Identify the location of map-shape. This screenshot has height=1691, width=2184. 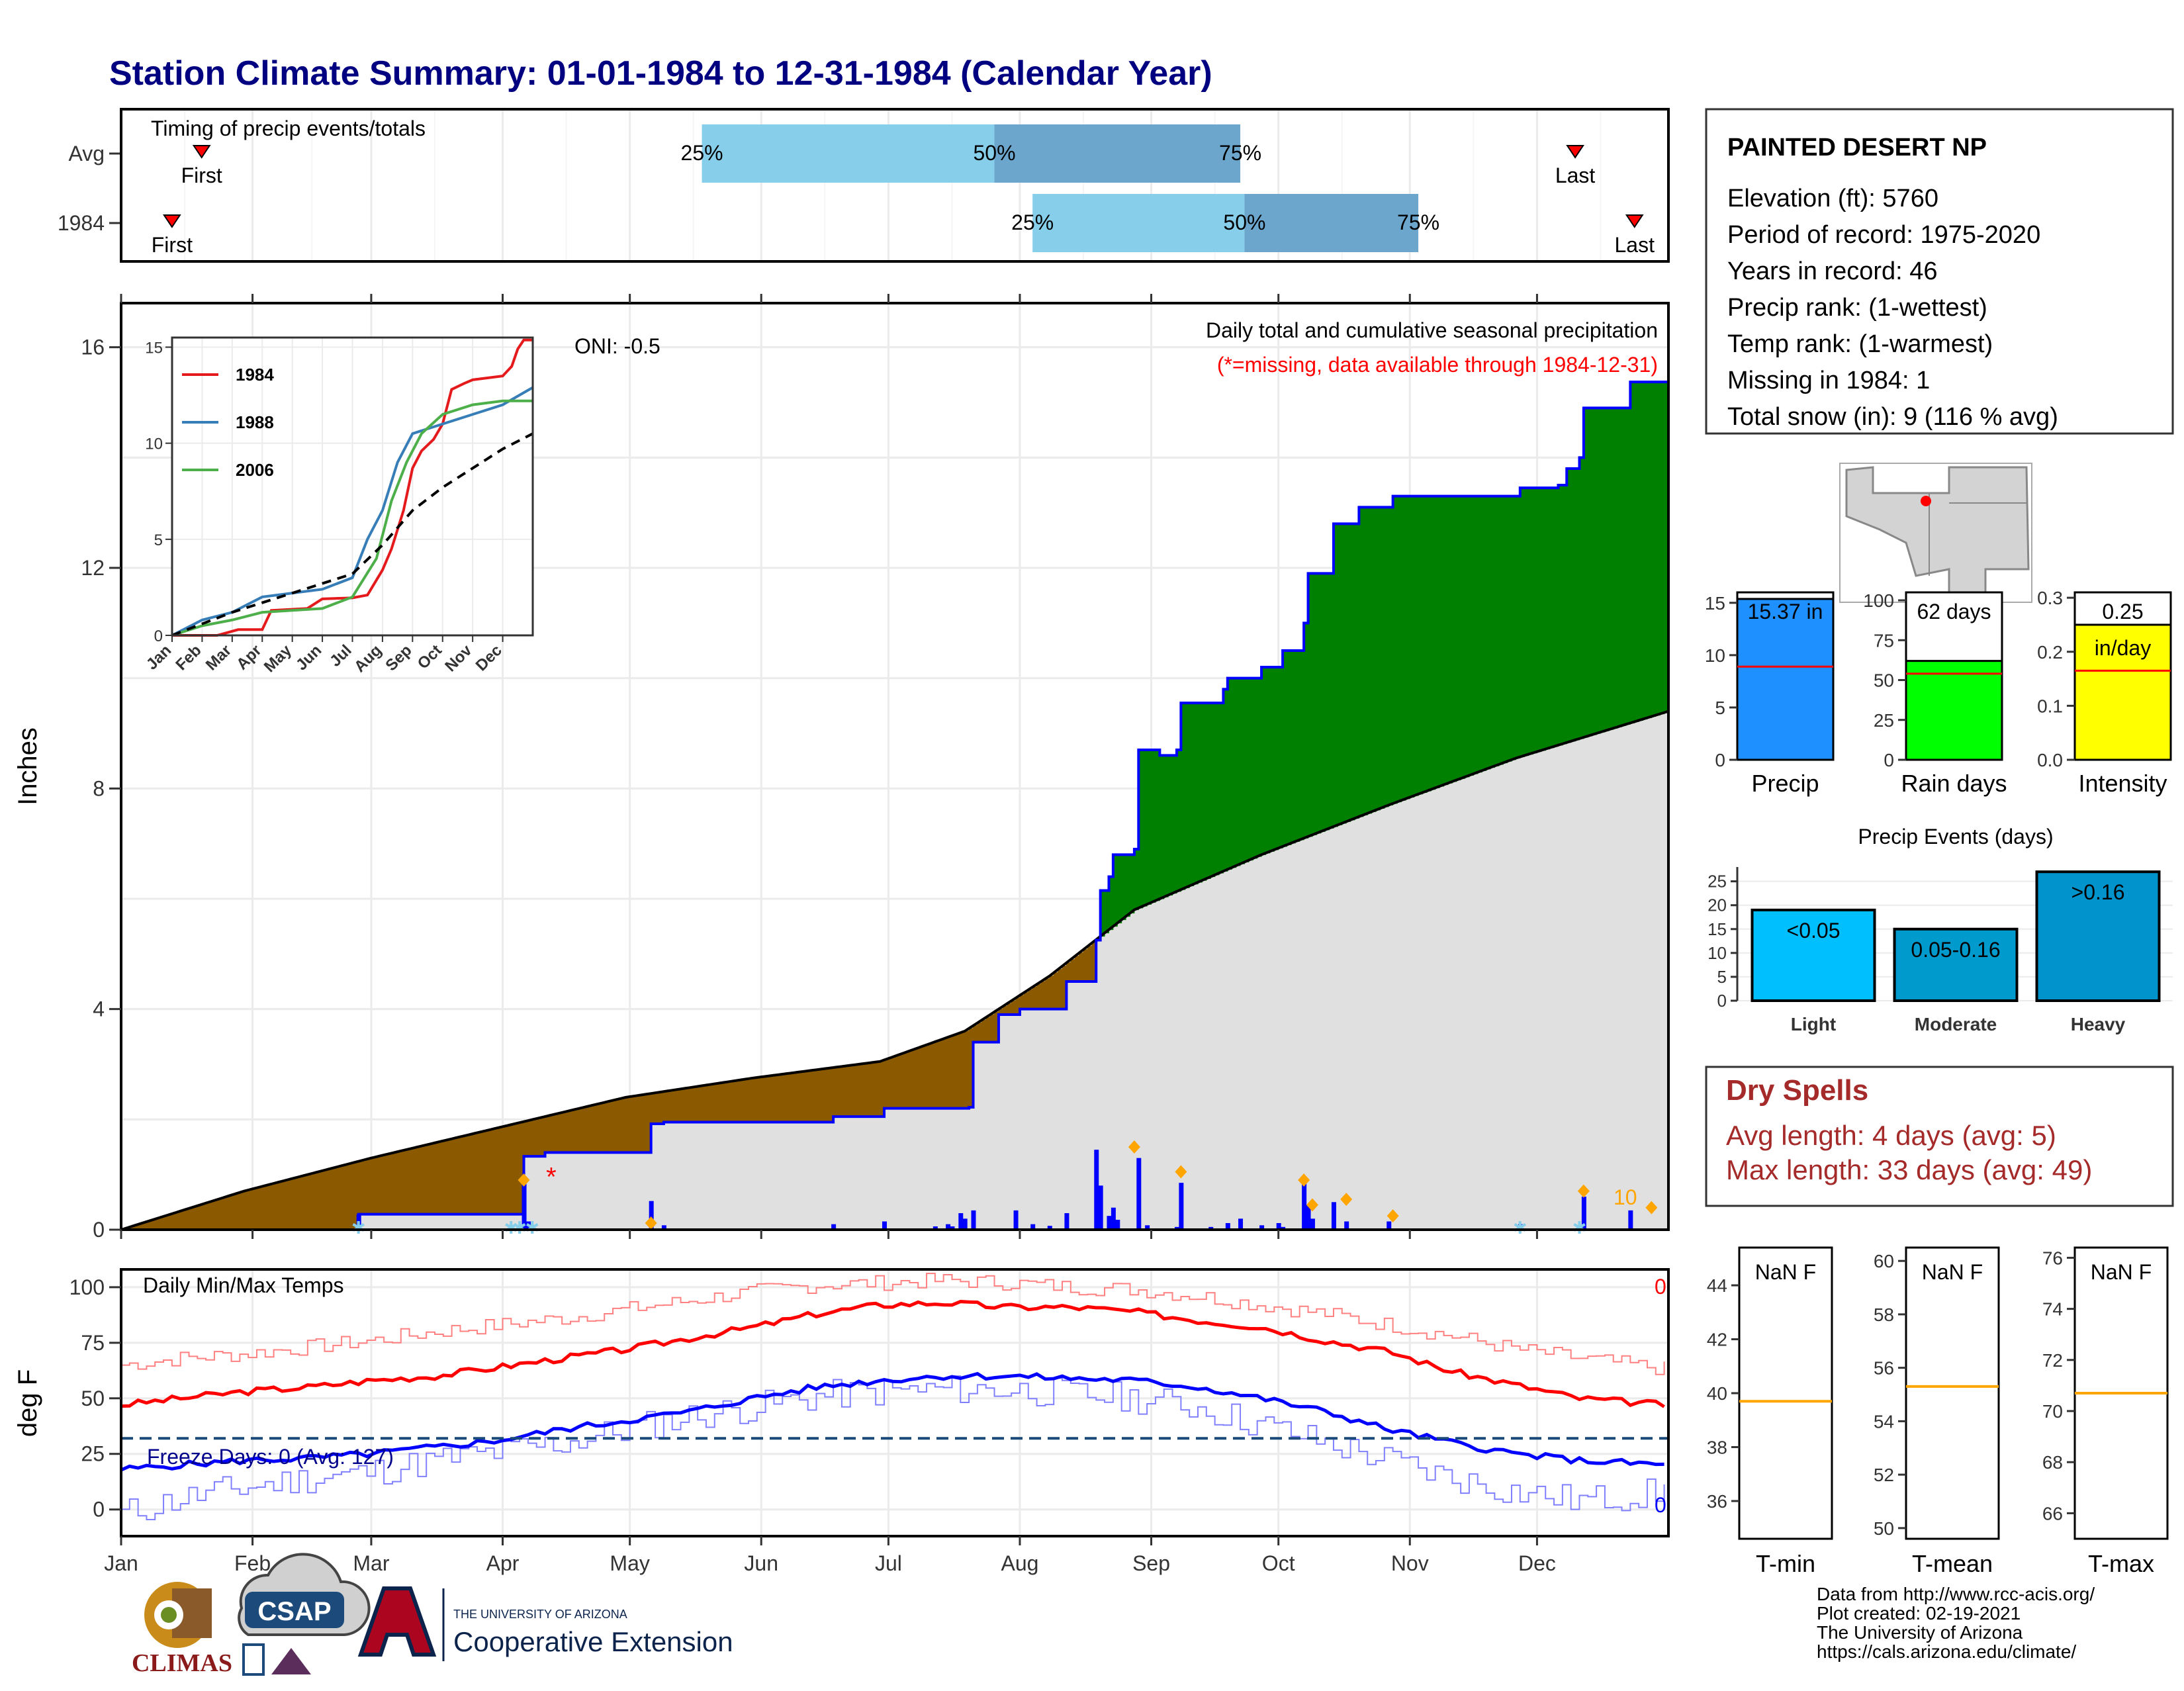
(1937, 531).